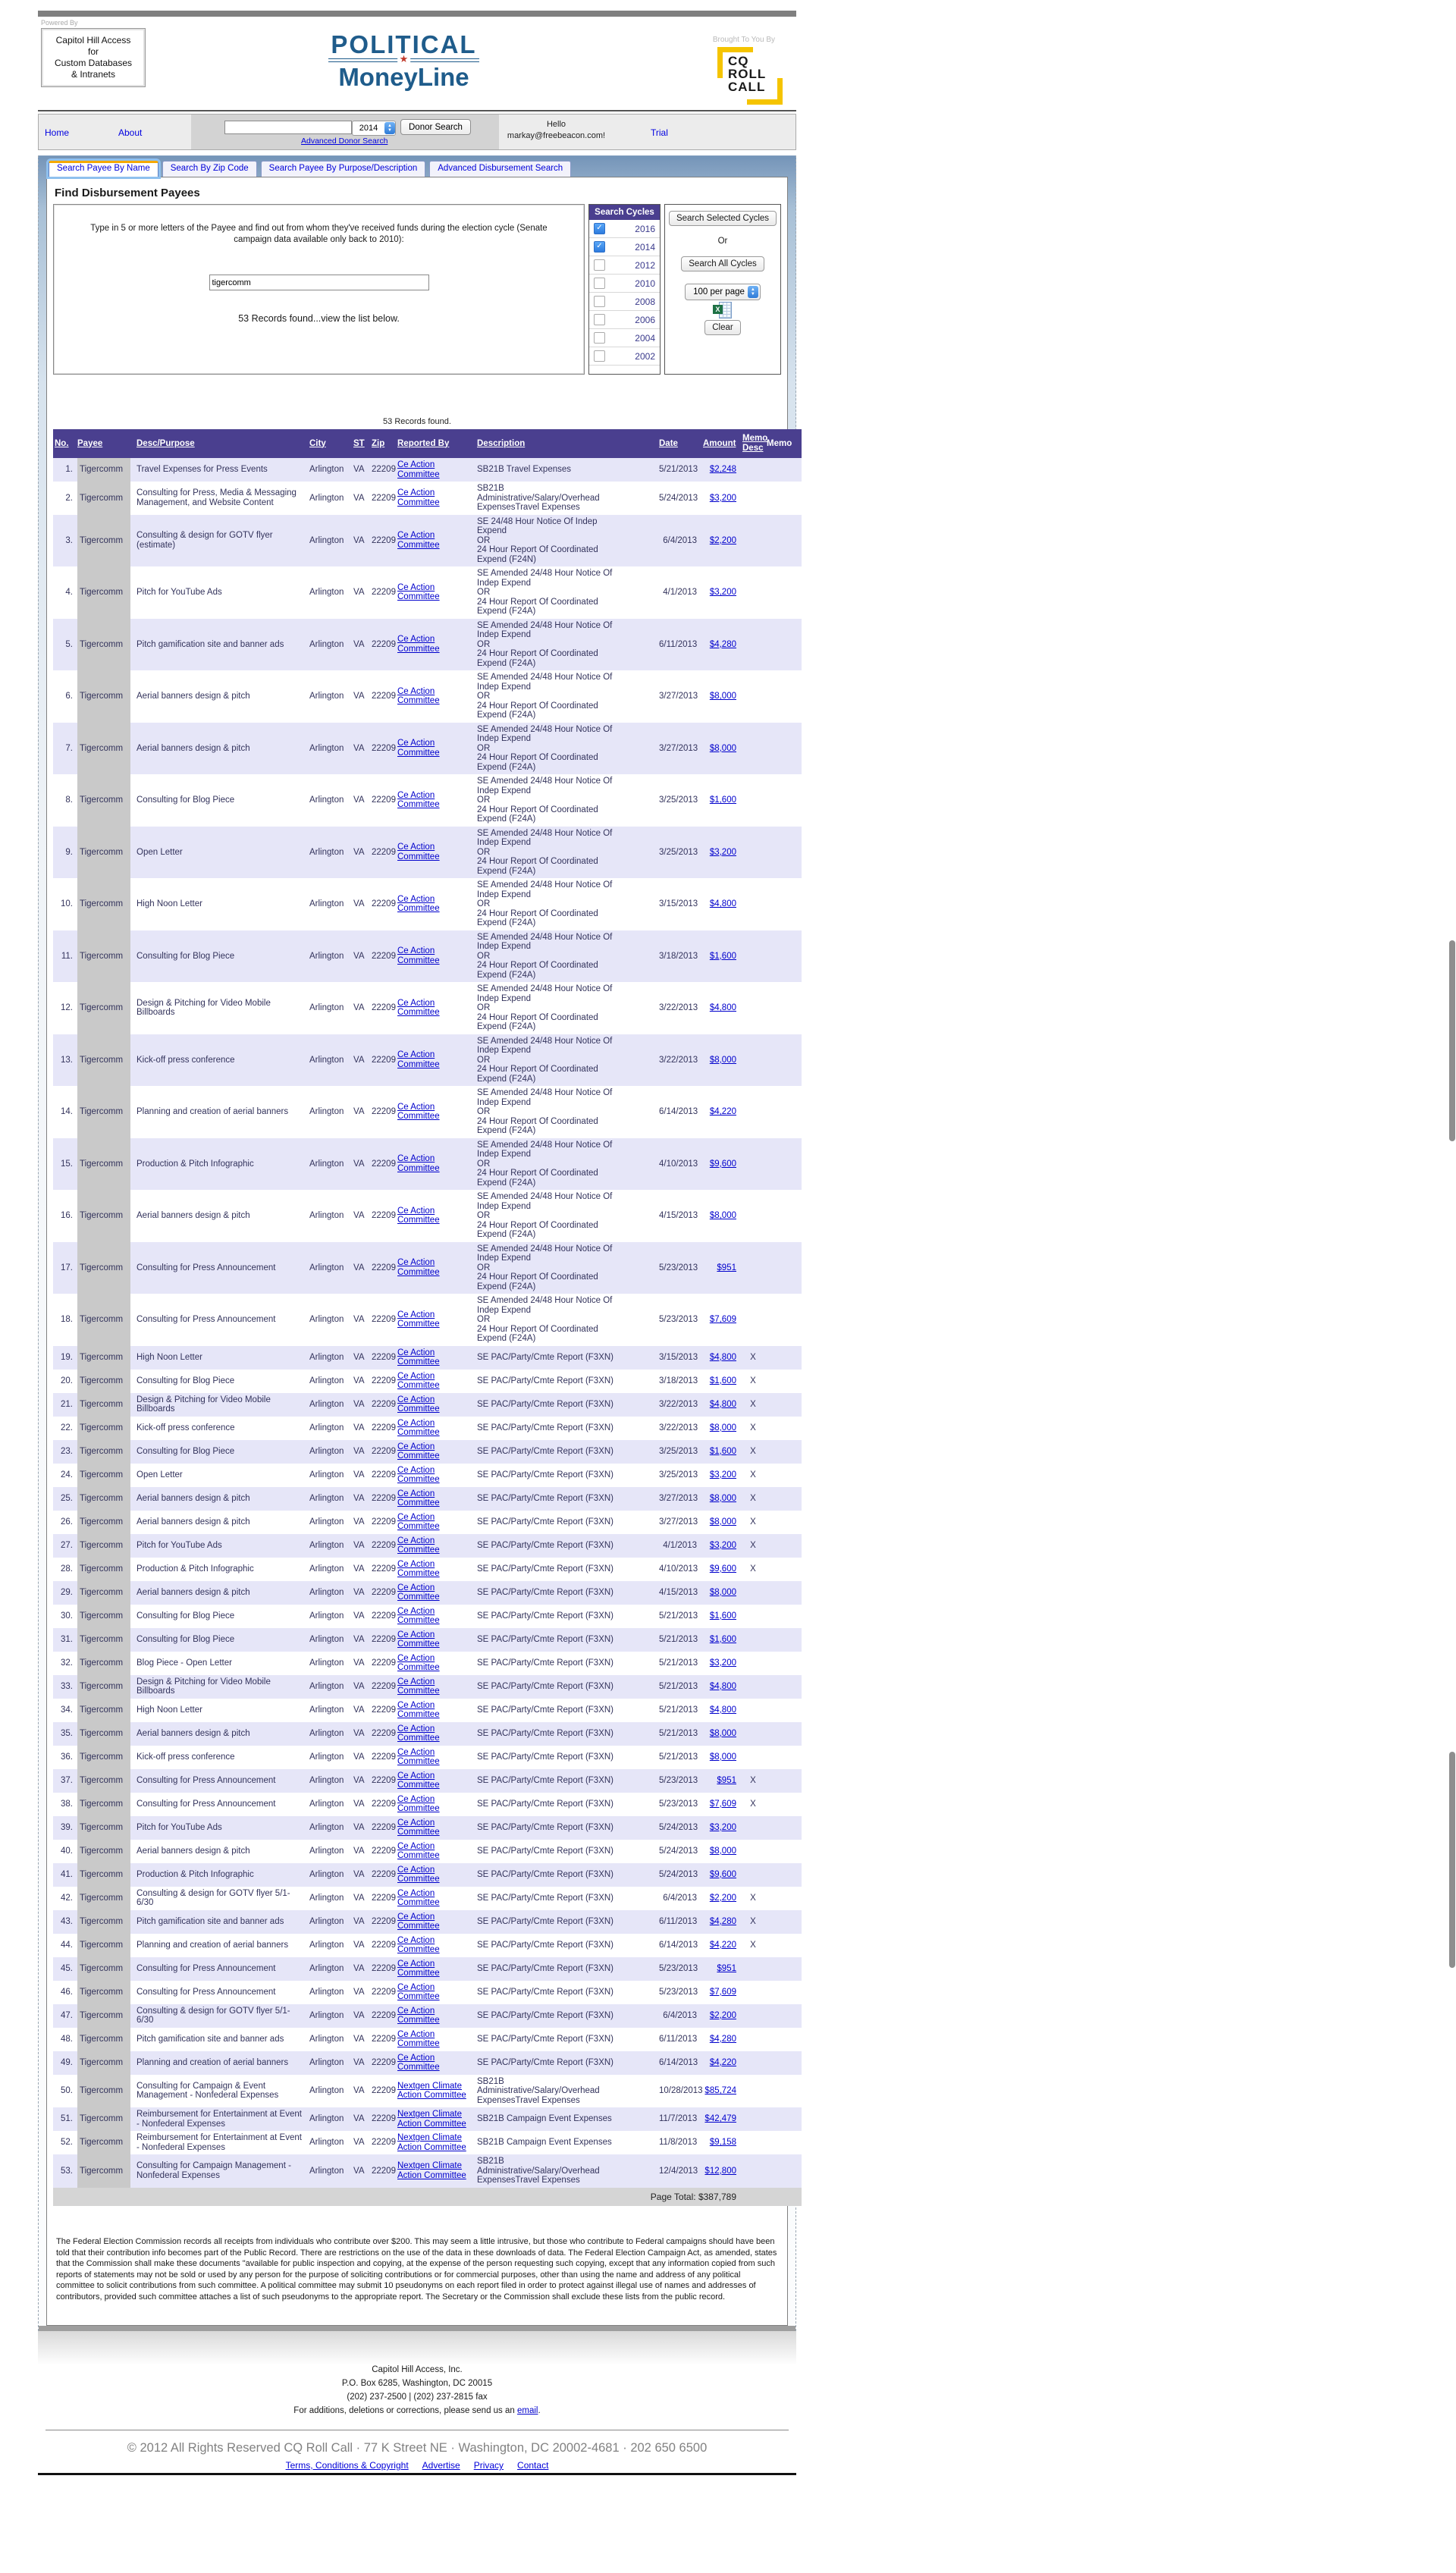 The height and width of the screenshot is (2573, 1456). Describe the element at coordinates (720, 2090) in the screenshot. I see `amount-link: $85,724` at that location.